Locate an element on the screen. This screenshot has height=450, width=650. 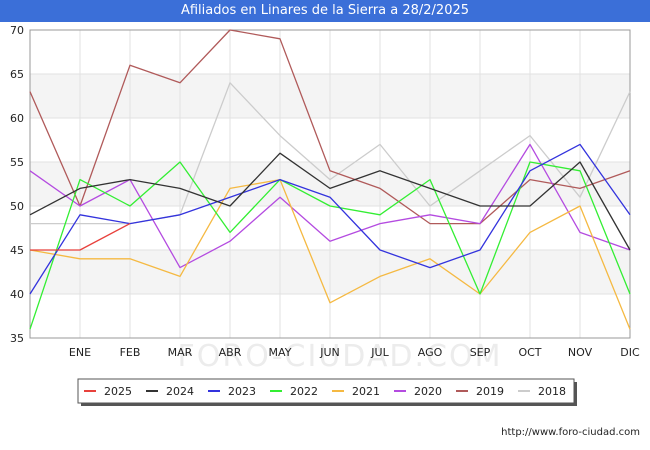
legend-label: 2023 is located at coordinates (242, 391).